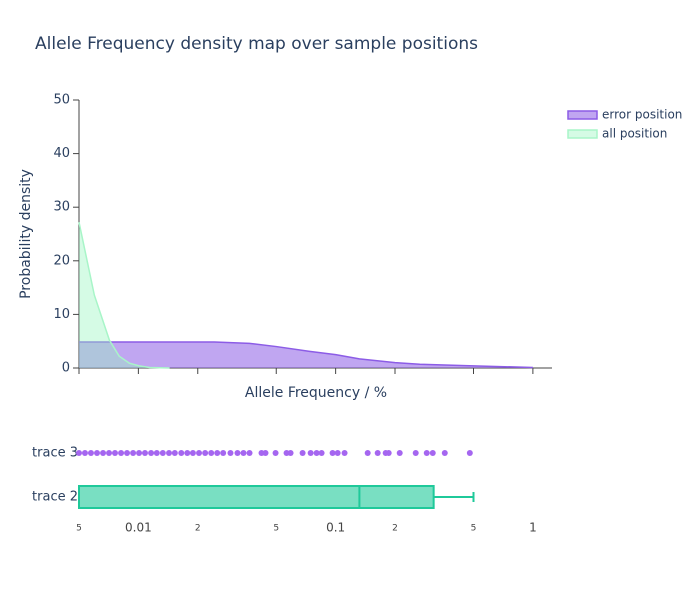 The height and width of the screenshot is (600, 700). What do you see at coordinates (61, 207) in the screenshot?
I see `y-tick-label: 30` at bounding box center [61, 207].